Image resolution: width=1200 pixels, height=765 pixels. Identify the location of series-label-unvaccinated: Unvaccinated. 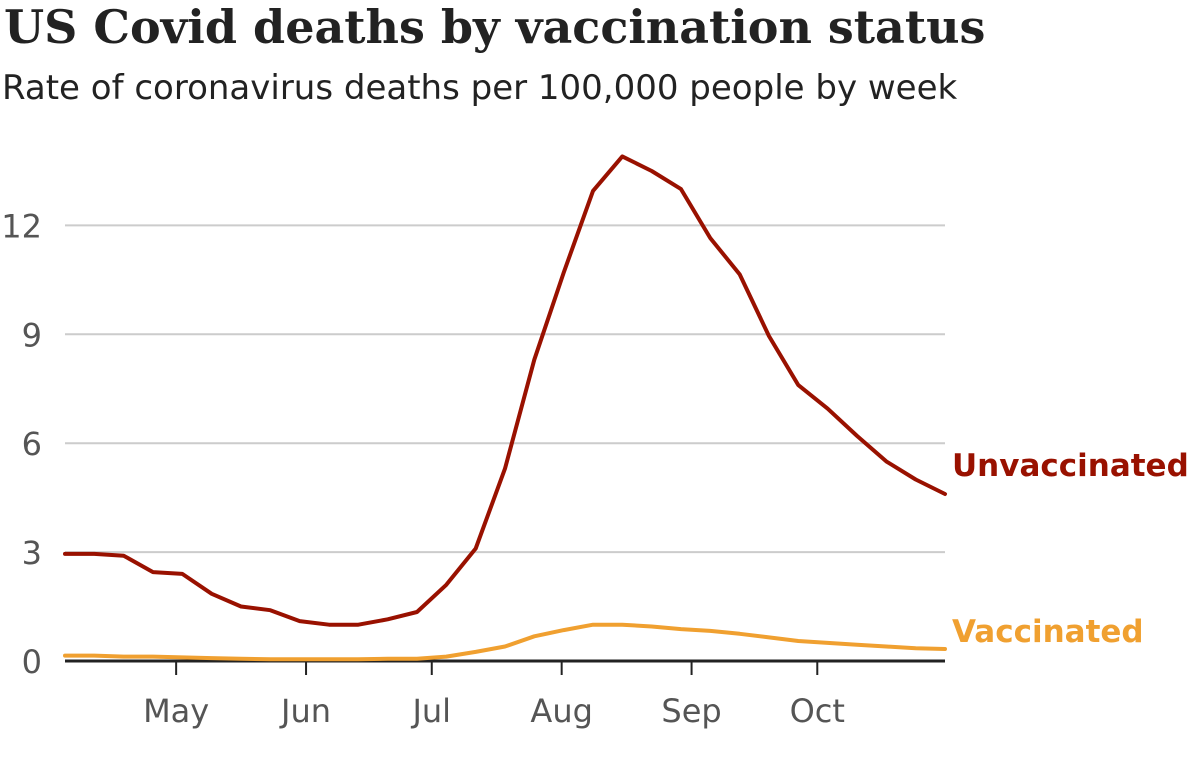
(1070, 466).